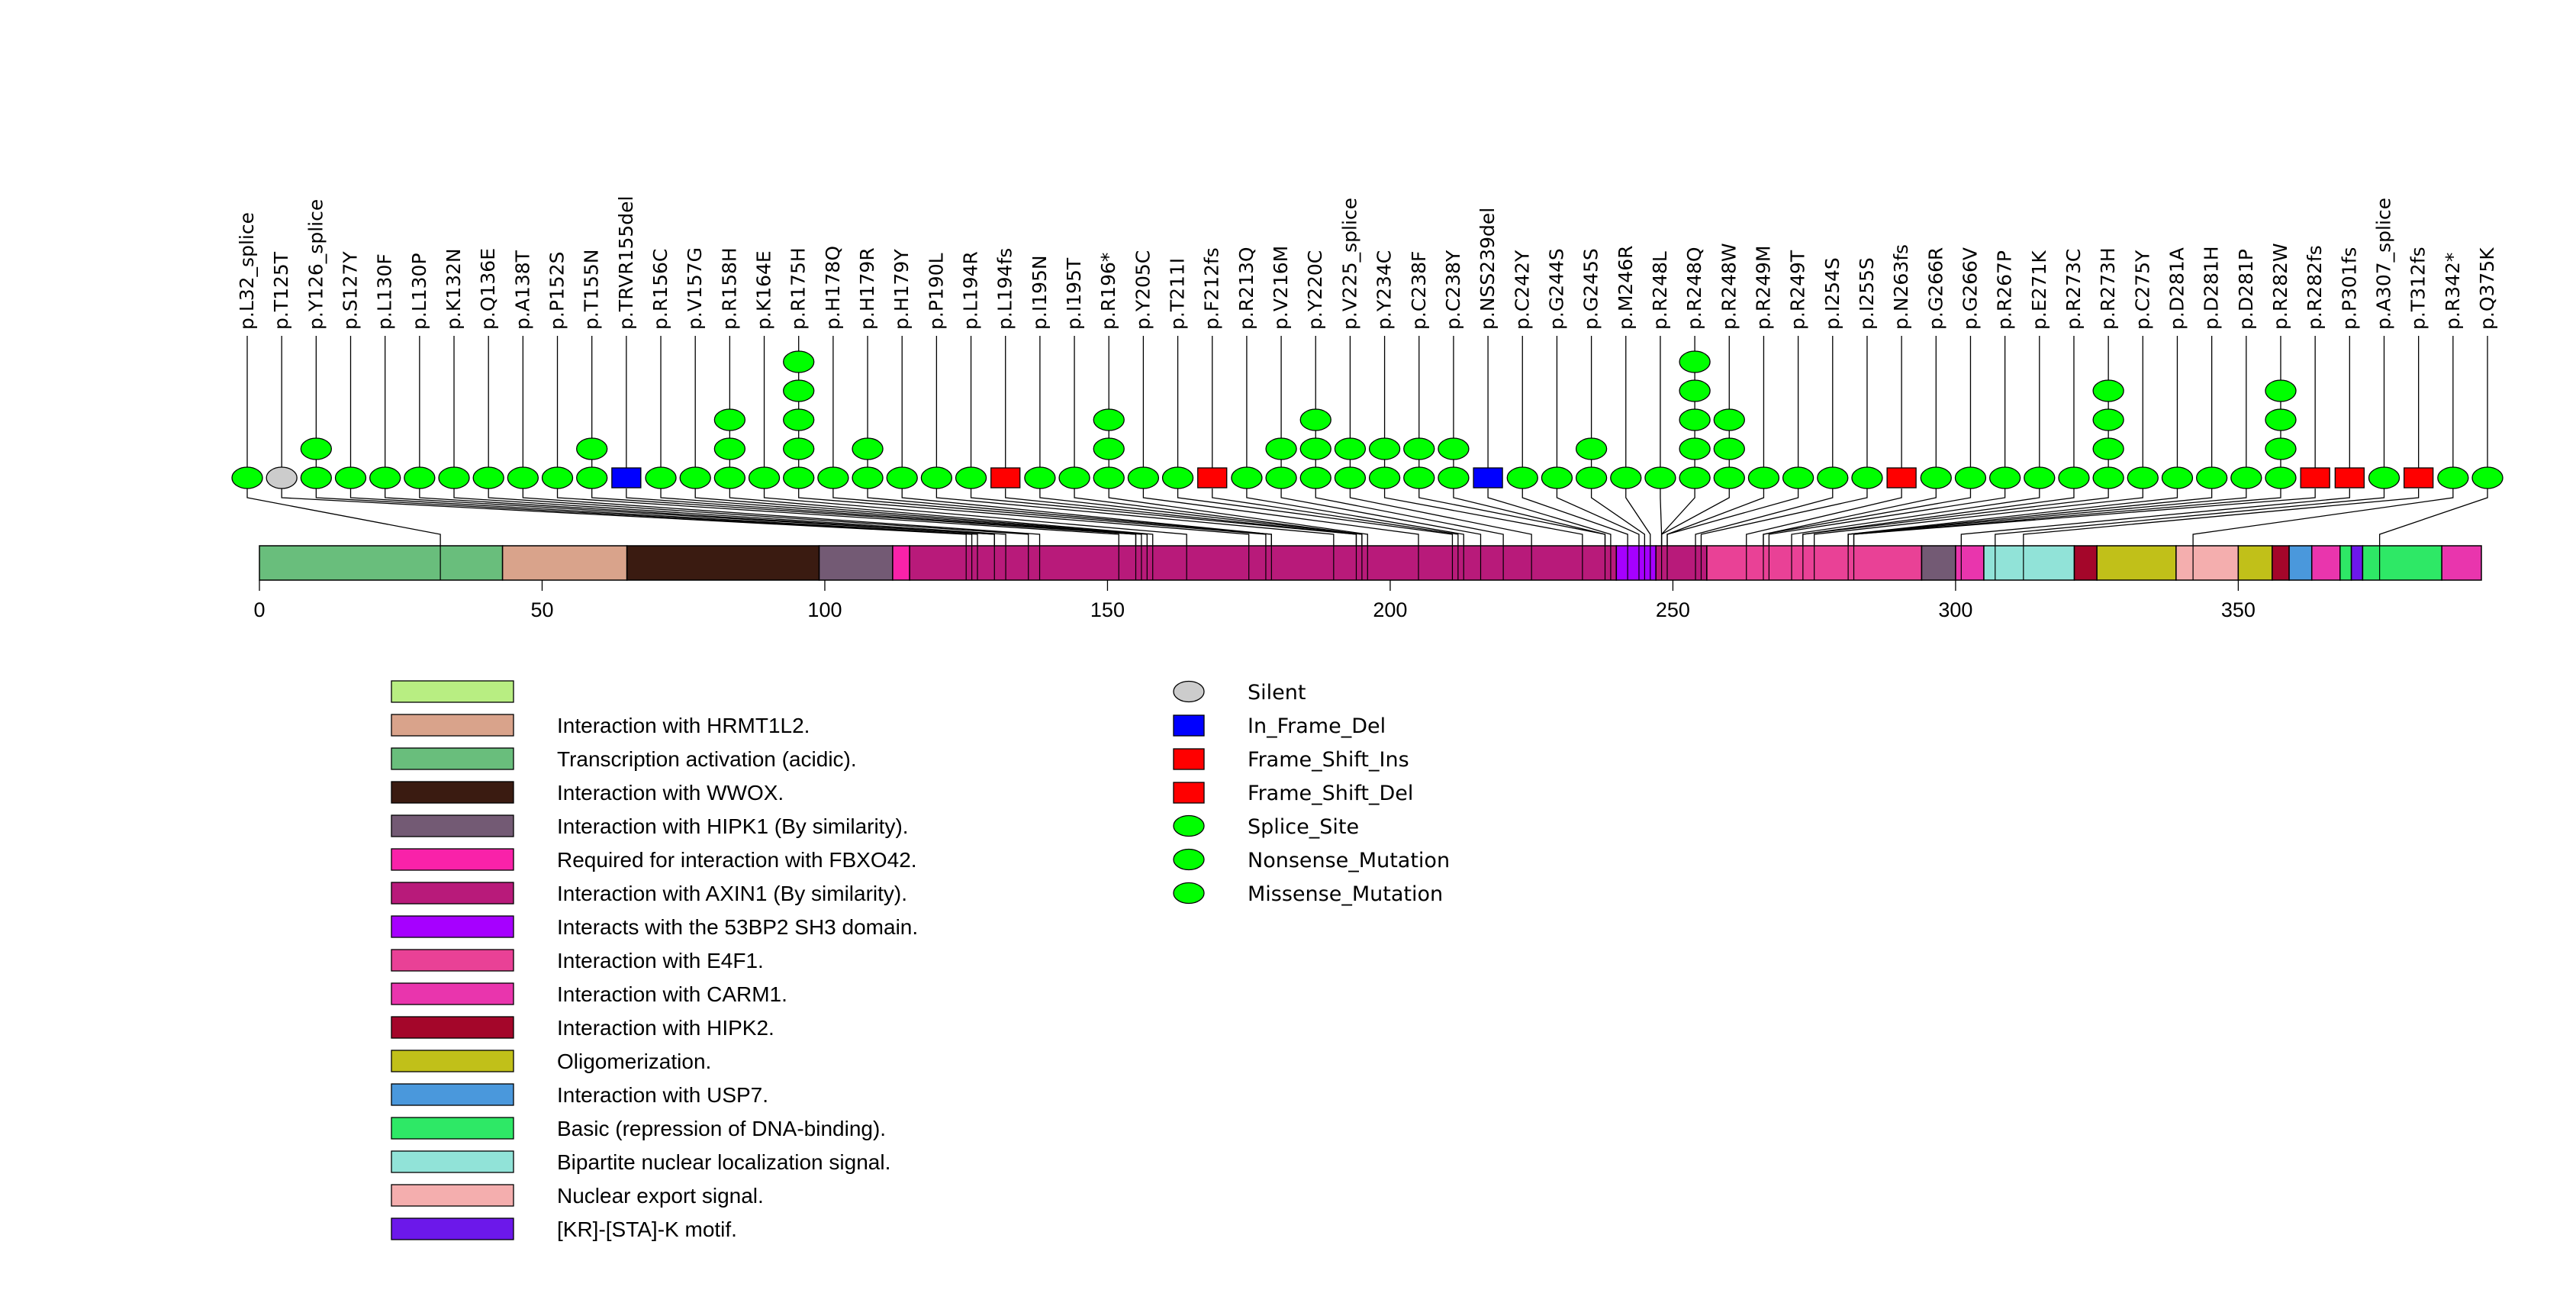  I want to click on mutation-type-legend-label: Frame_Shift_Ins, so click(1328, 760).